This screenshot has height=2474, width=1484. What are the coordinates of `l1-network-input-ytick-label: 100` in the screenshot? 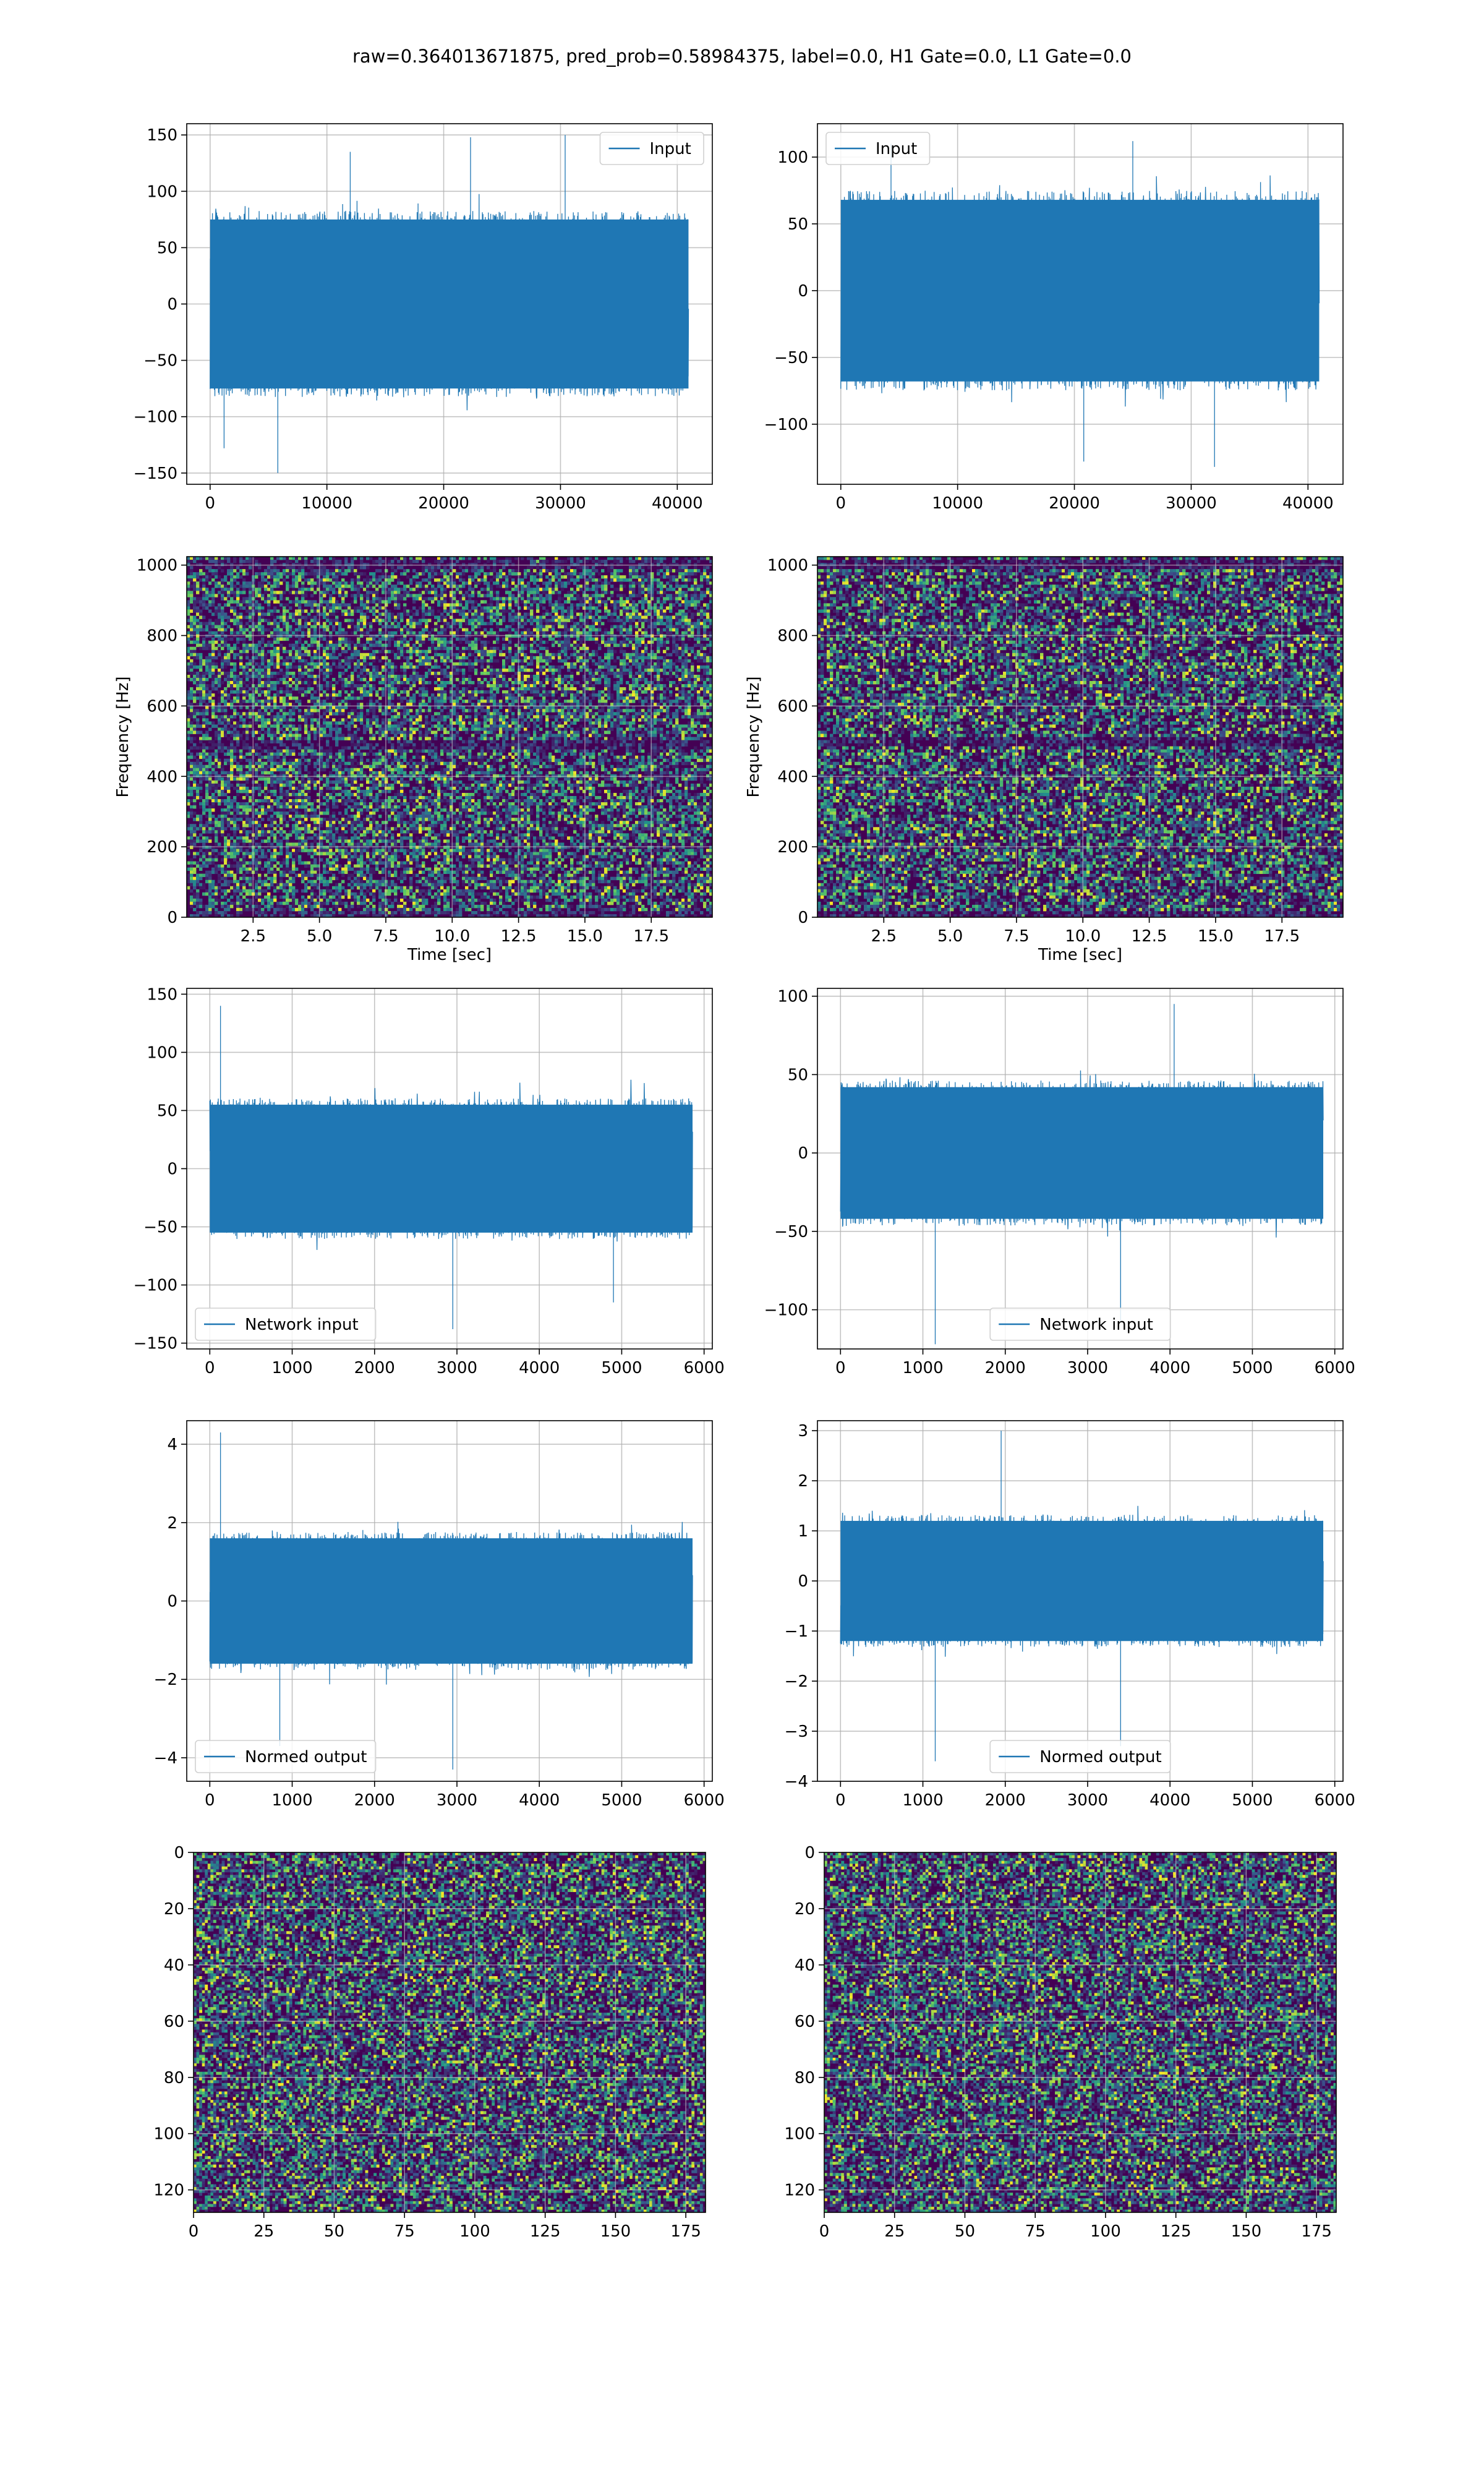 It's located at (792, 997).